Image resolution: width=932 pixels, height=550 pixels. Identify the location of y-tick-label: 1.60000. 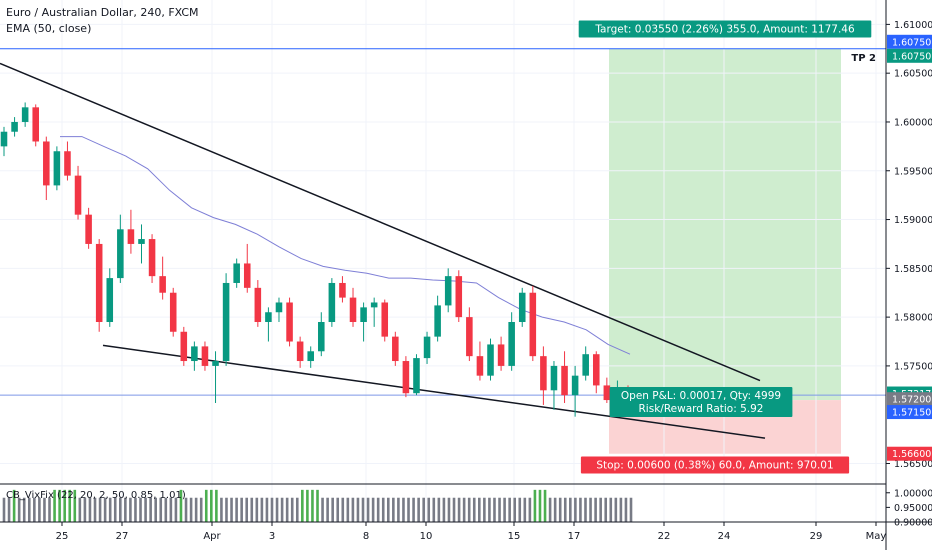
(913, 122).